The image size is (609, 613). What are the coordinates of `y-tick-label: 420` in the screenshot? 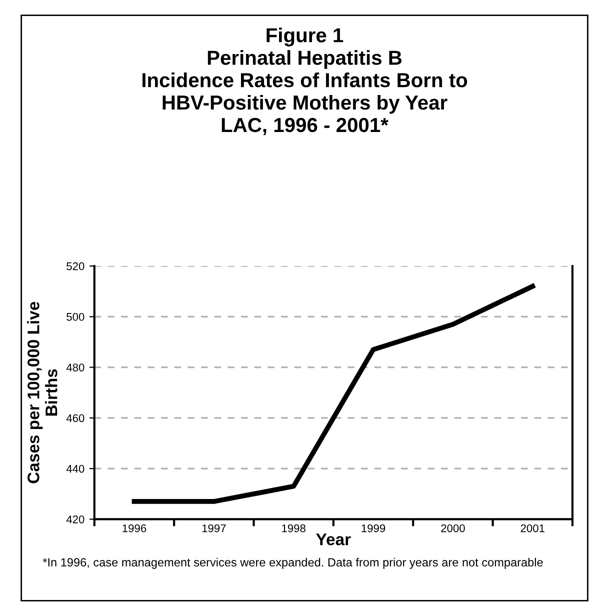 It's located at (75, 519).